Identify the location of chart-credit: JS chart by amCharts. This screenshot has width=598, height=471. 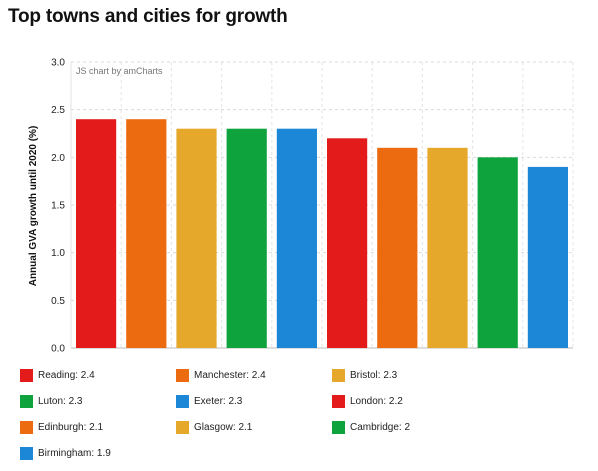
(119, 71).